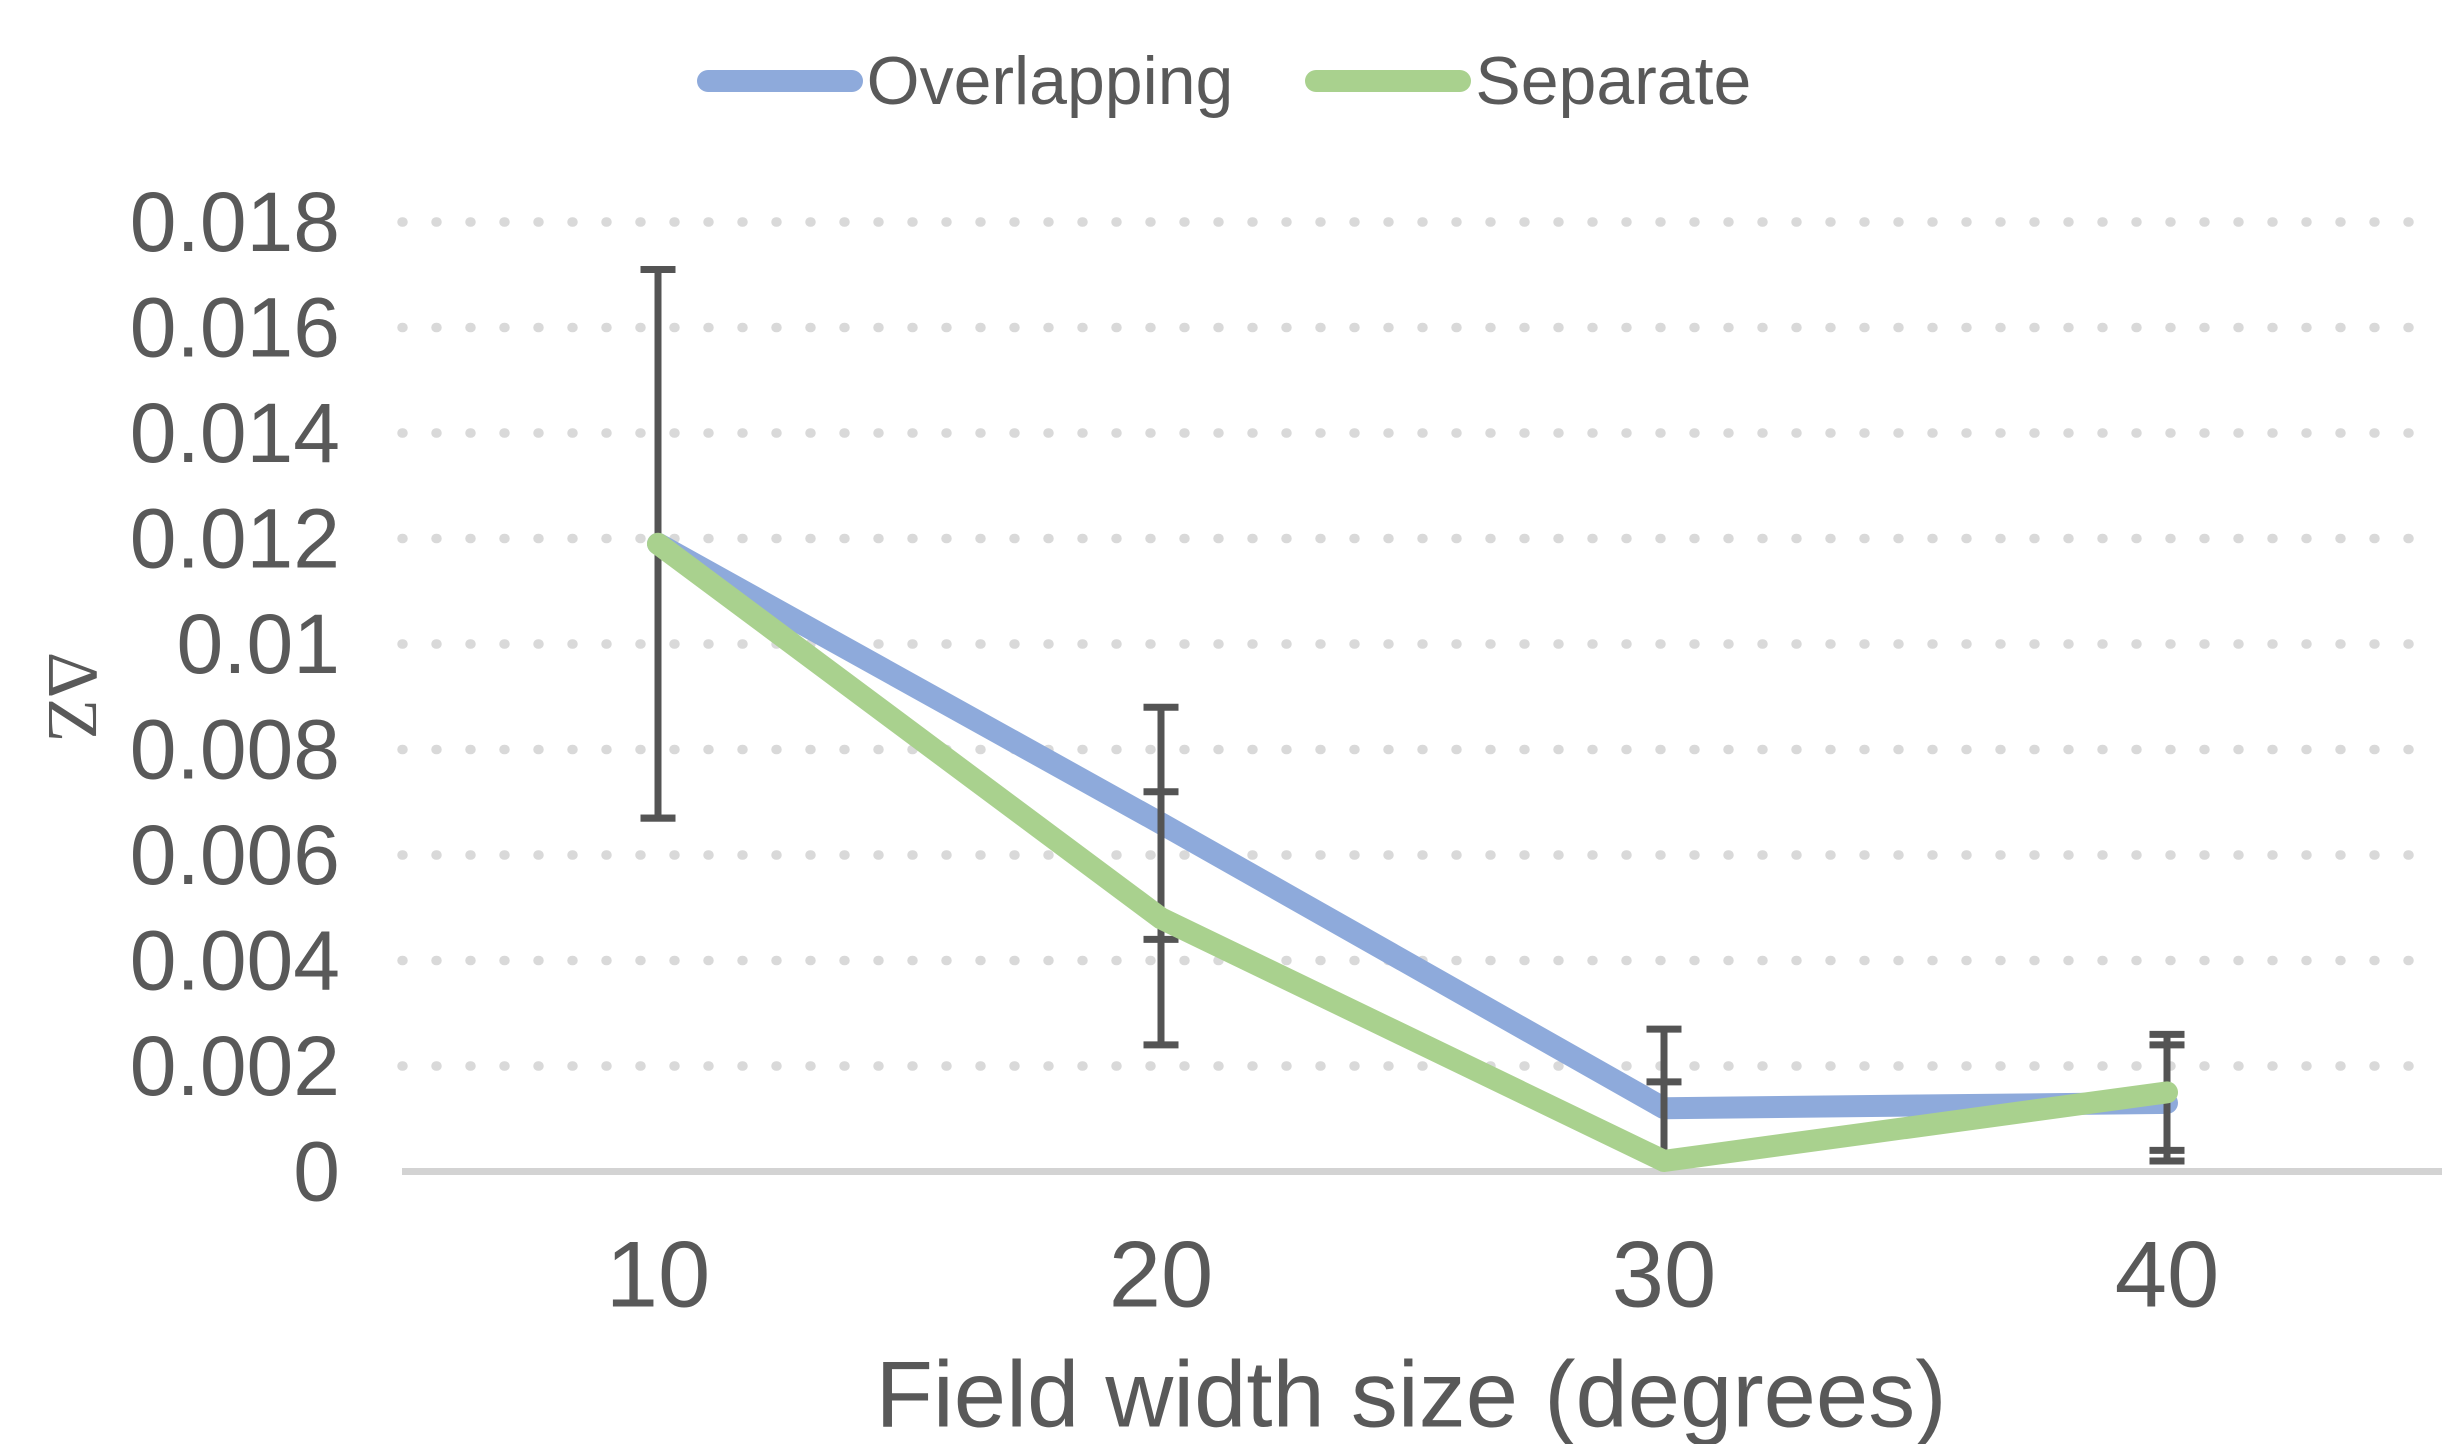 The height and width of the screenshot is (1444, 2448). I want to click on y-axis-title: ΔZ, so click(73, 697).